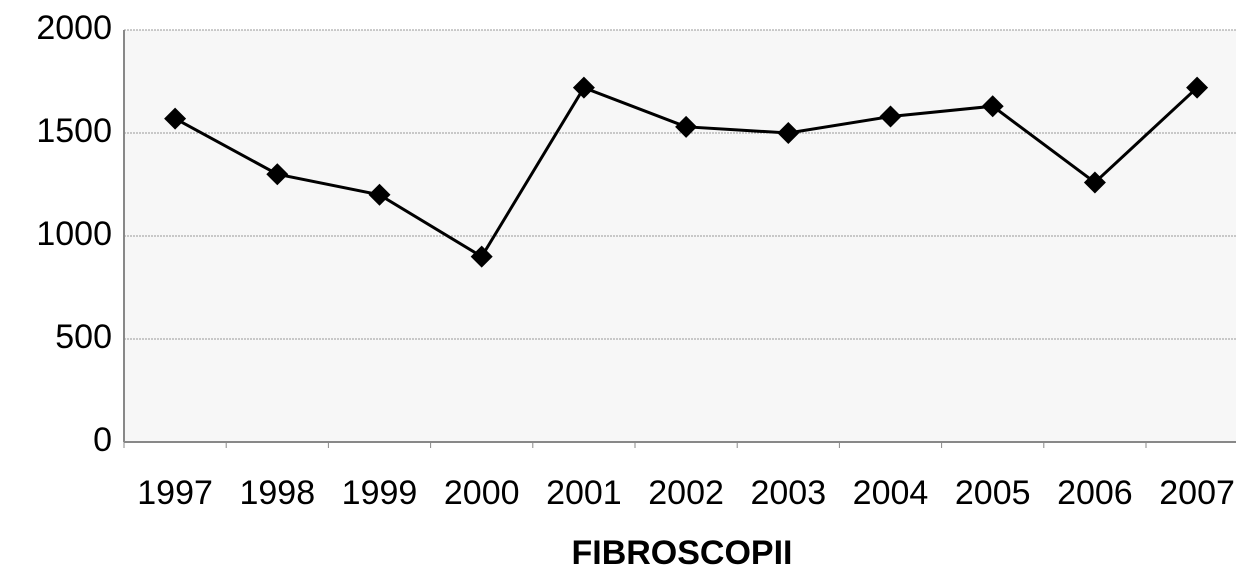 The width and height of the screenshot is (1236, 580). What do you see at coordinates (277, 493) in the screenshot?
I see `x-tick-label: 1998` at bounding box center [277, 493].